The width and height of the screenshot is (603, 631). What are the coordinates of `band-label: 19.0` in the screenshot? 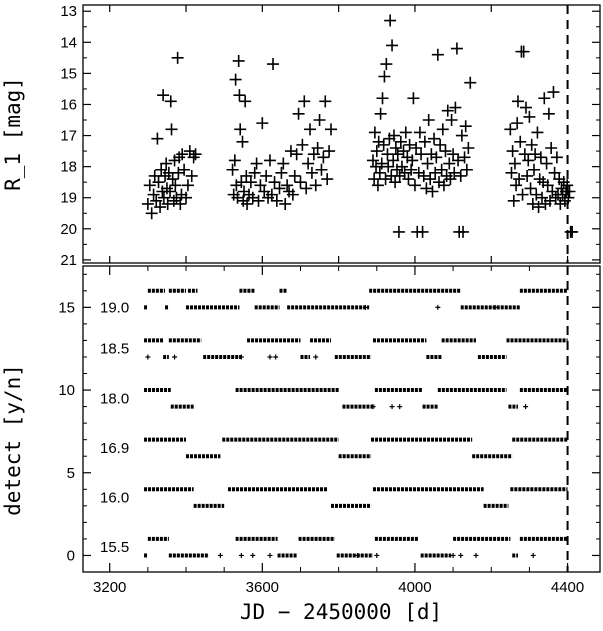 It's located at (114, 307).